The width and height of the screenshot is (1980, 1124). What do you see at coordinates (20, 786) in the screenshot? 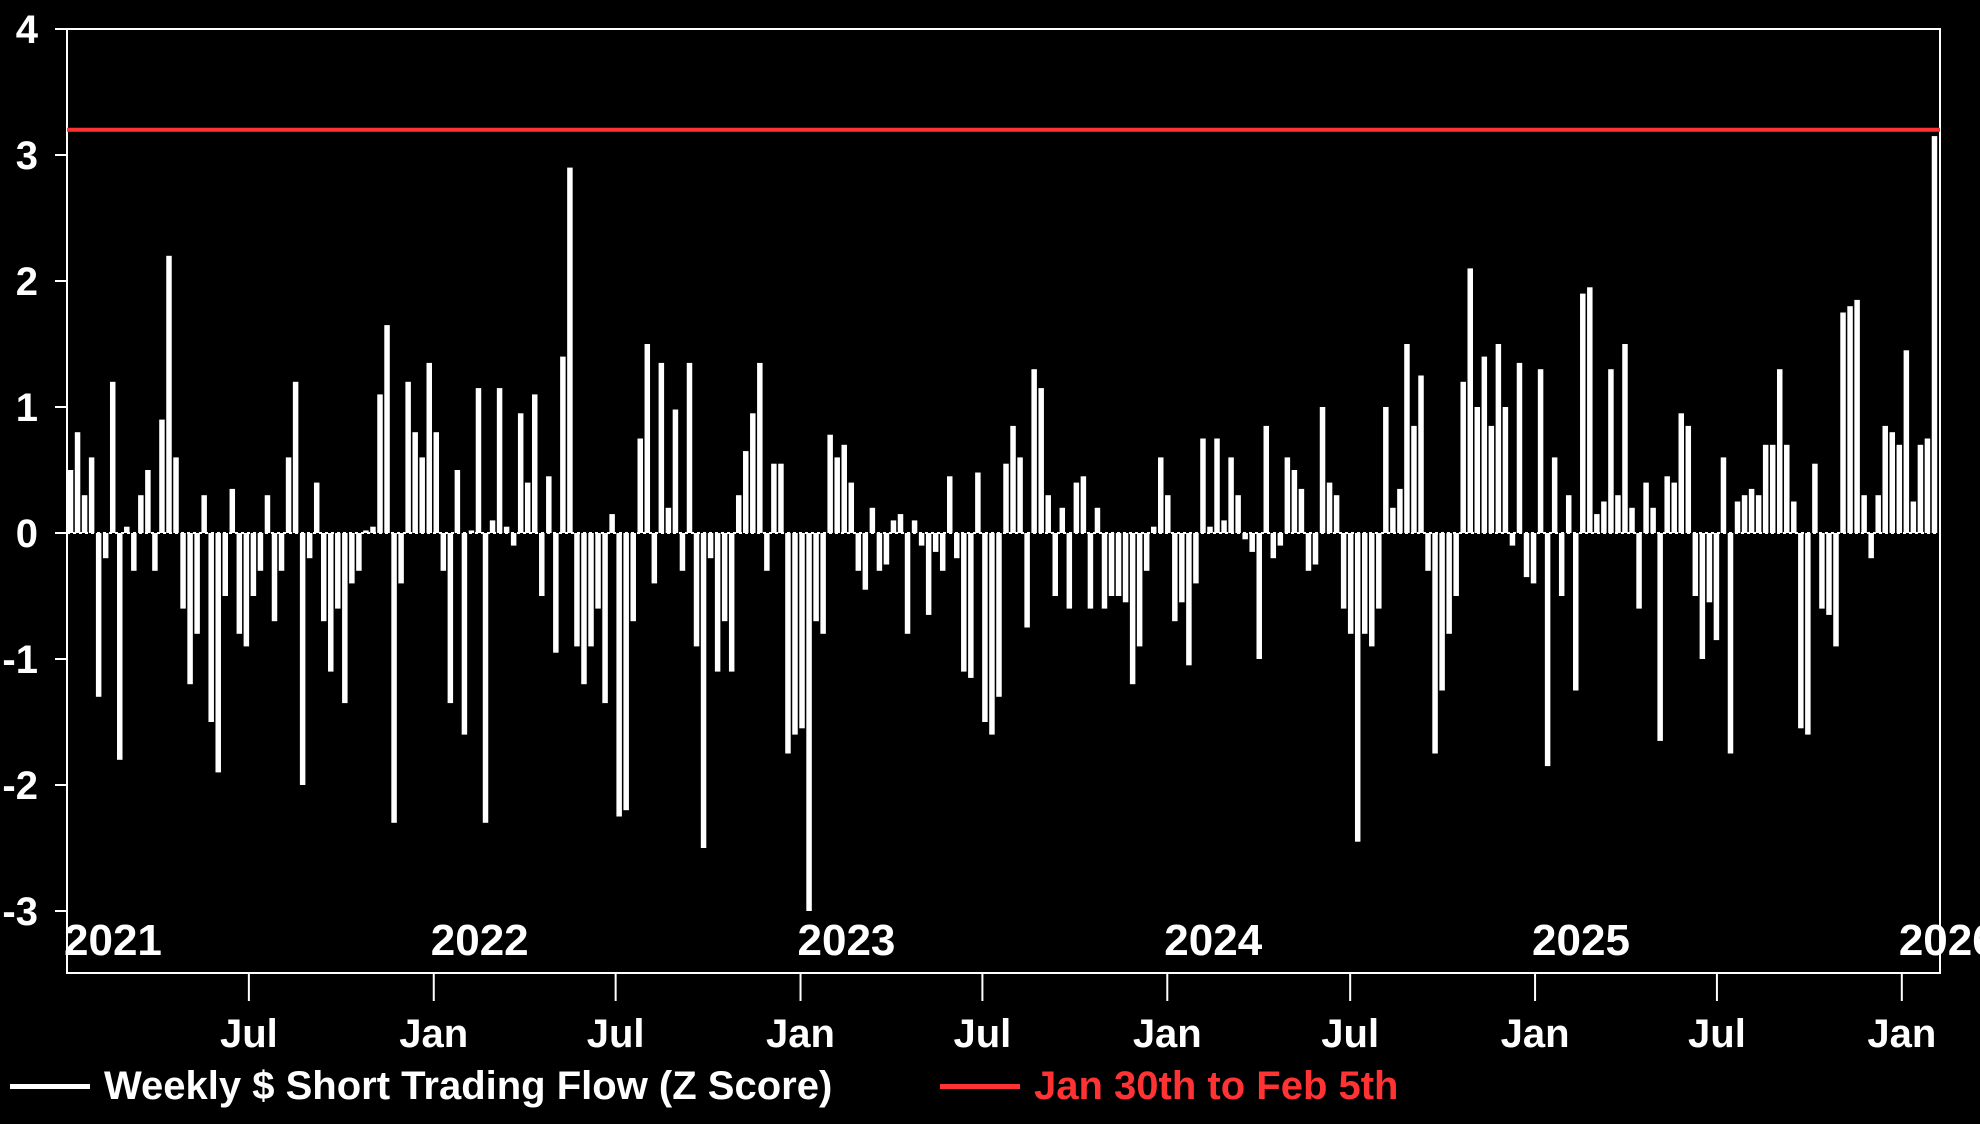
I see `y-tick-label: -2` at bounding box center [20, 786].